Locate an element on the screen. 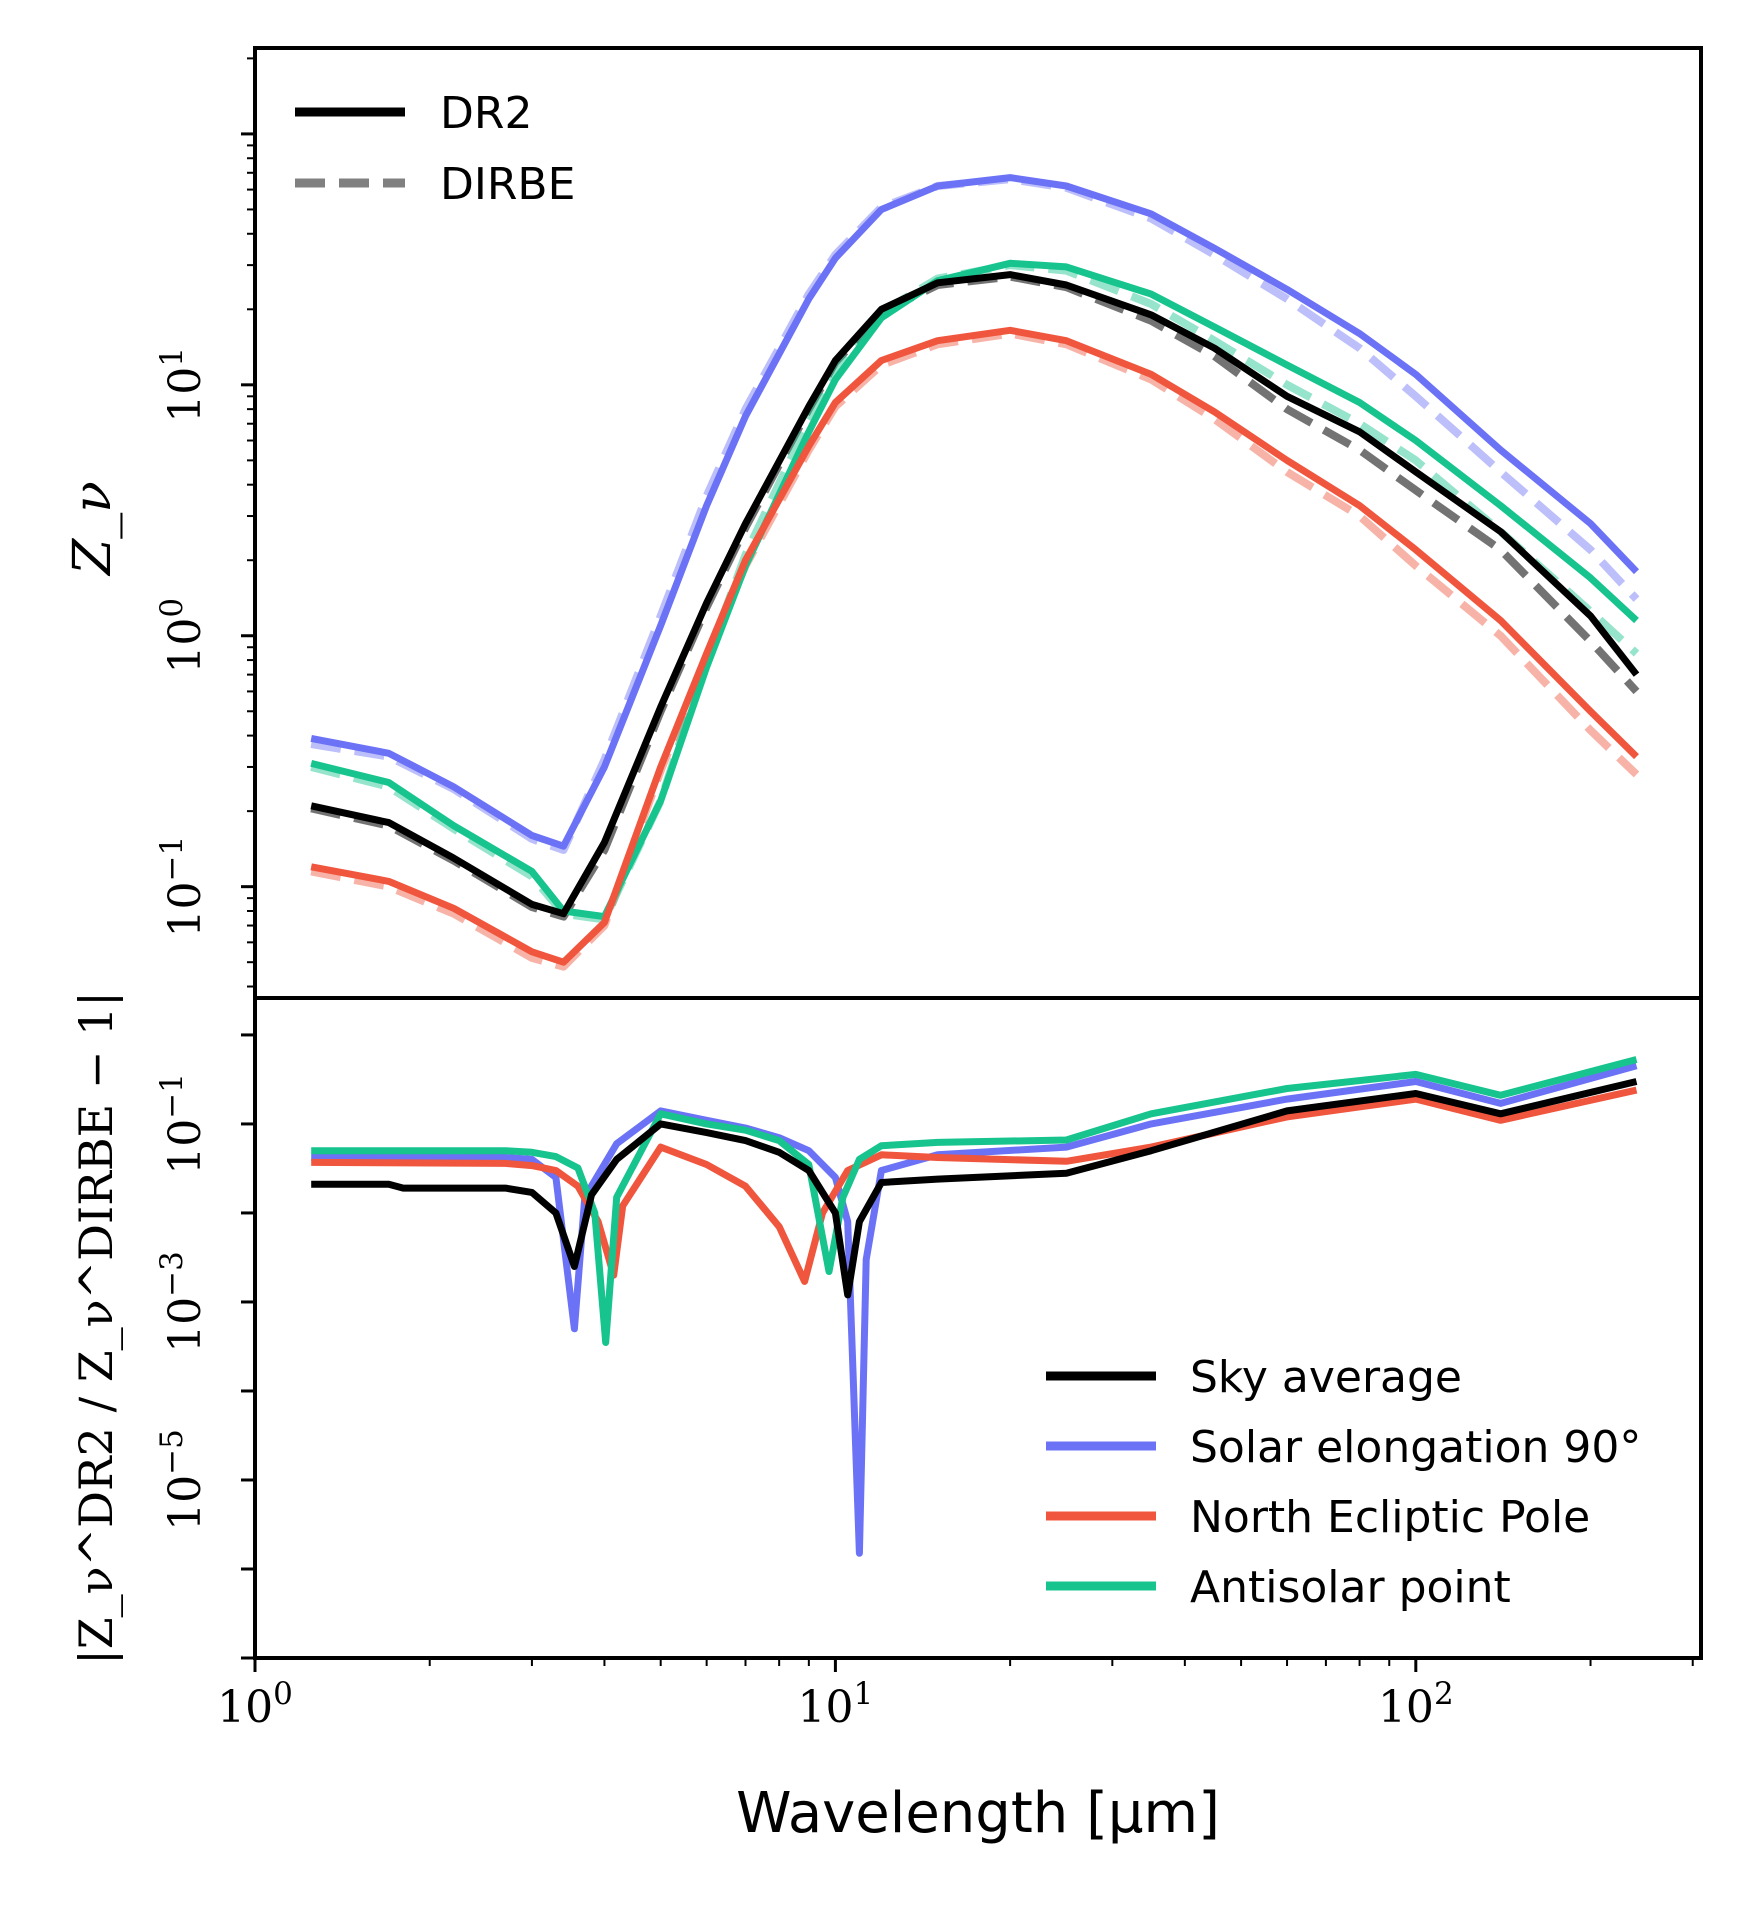  legend-label-antisolar-point: Antisolar point is located at coordinates (1350, 1587).